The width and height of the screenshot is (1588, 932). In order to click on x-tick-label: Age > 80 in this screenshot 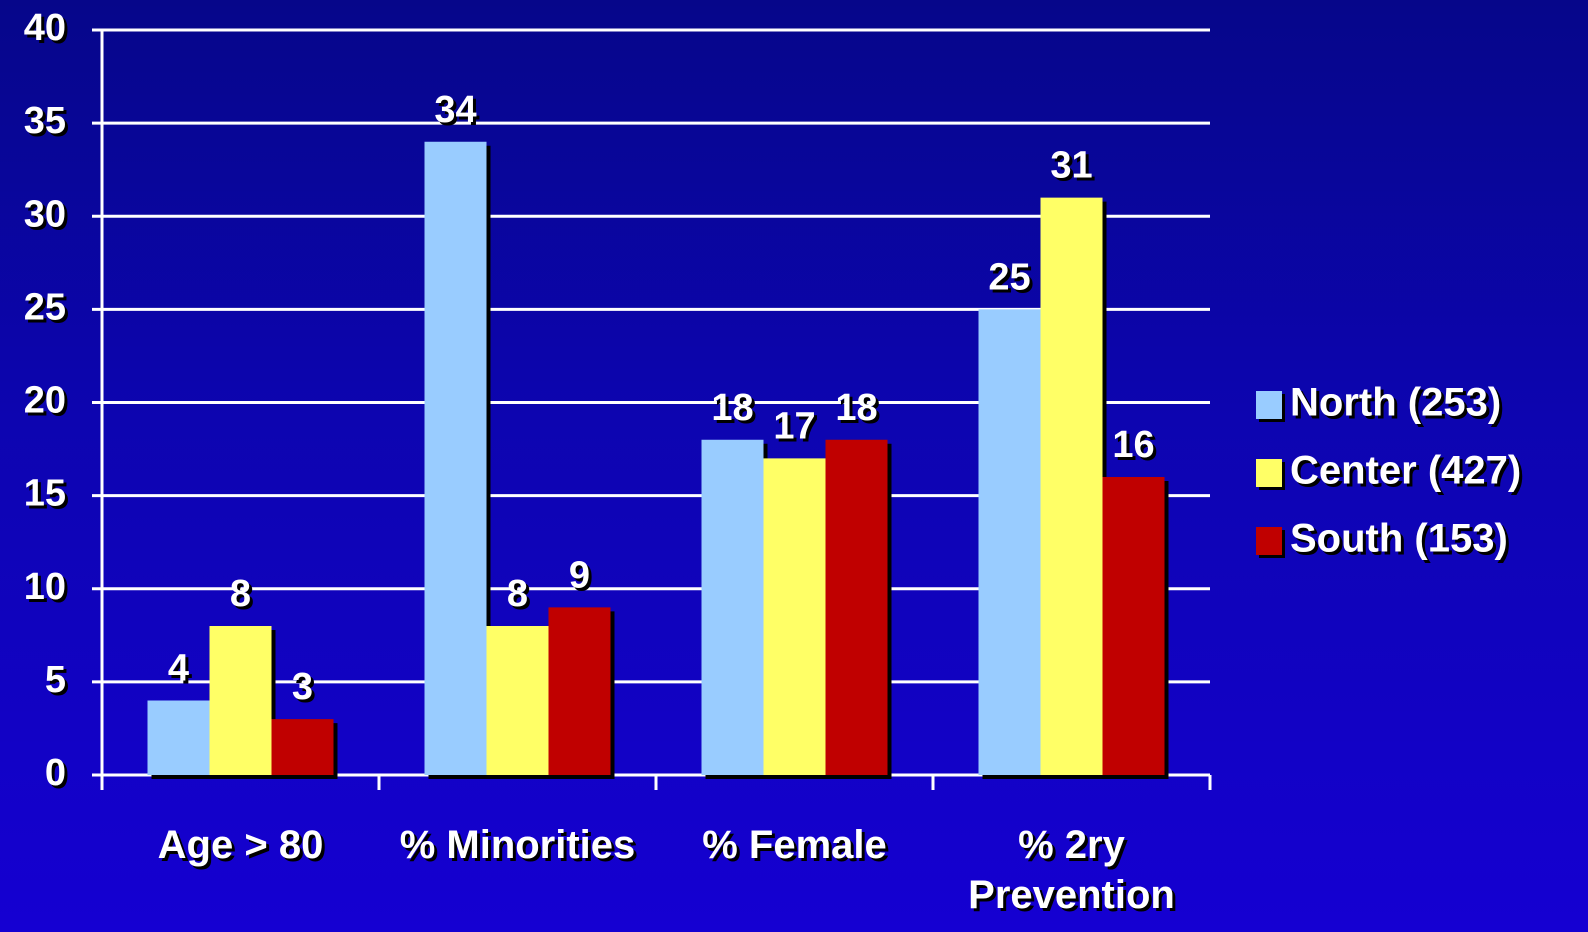, I will do `click(240, 845)`.